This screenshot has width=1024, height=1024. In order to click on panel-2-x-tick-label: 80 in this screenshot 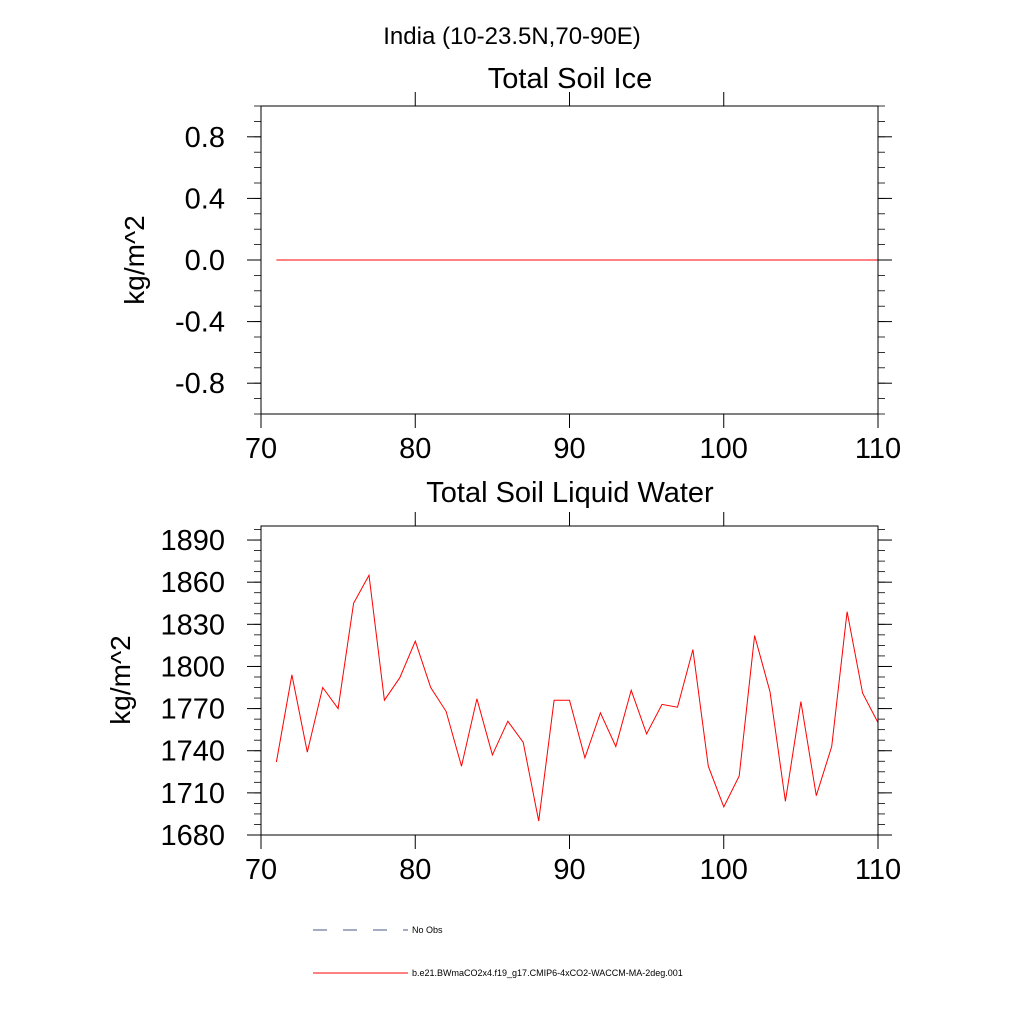, I will do `click(415, 870)`.